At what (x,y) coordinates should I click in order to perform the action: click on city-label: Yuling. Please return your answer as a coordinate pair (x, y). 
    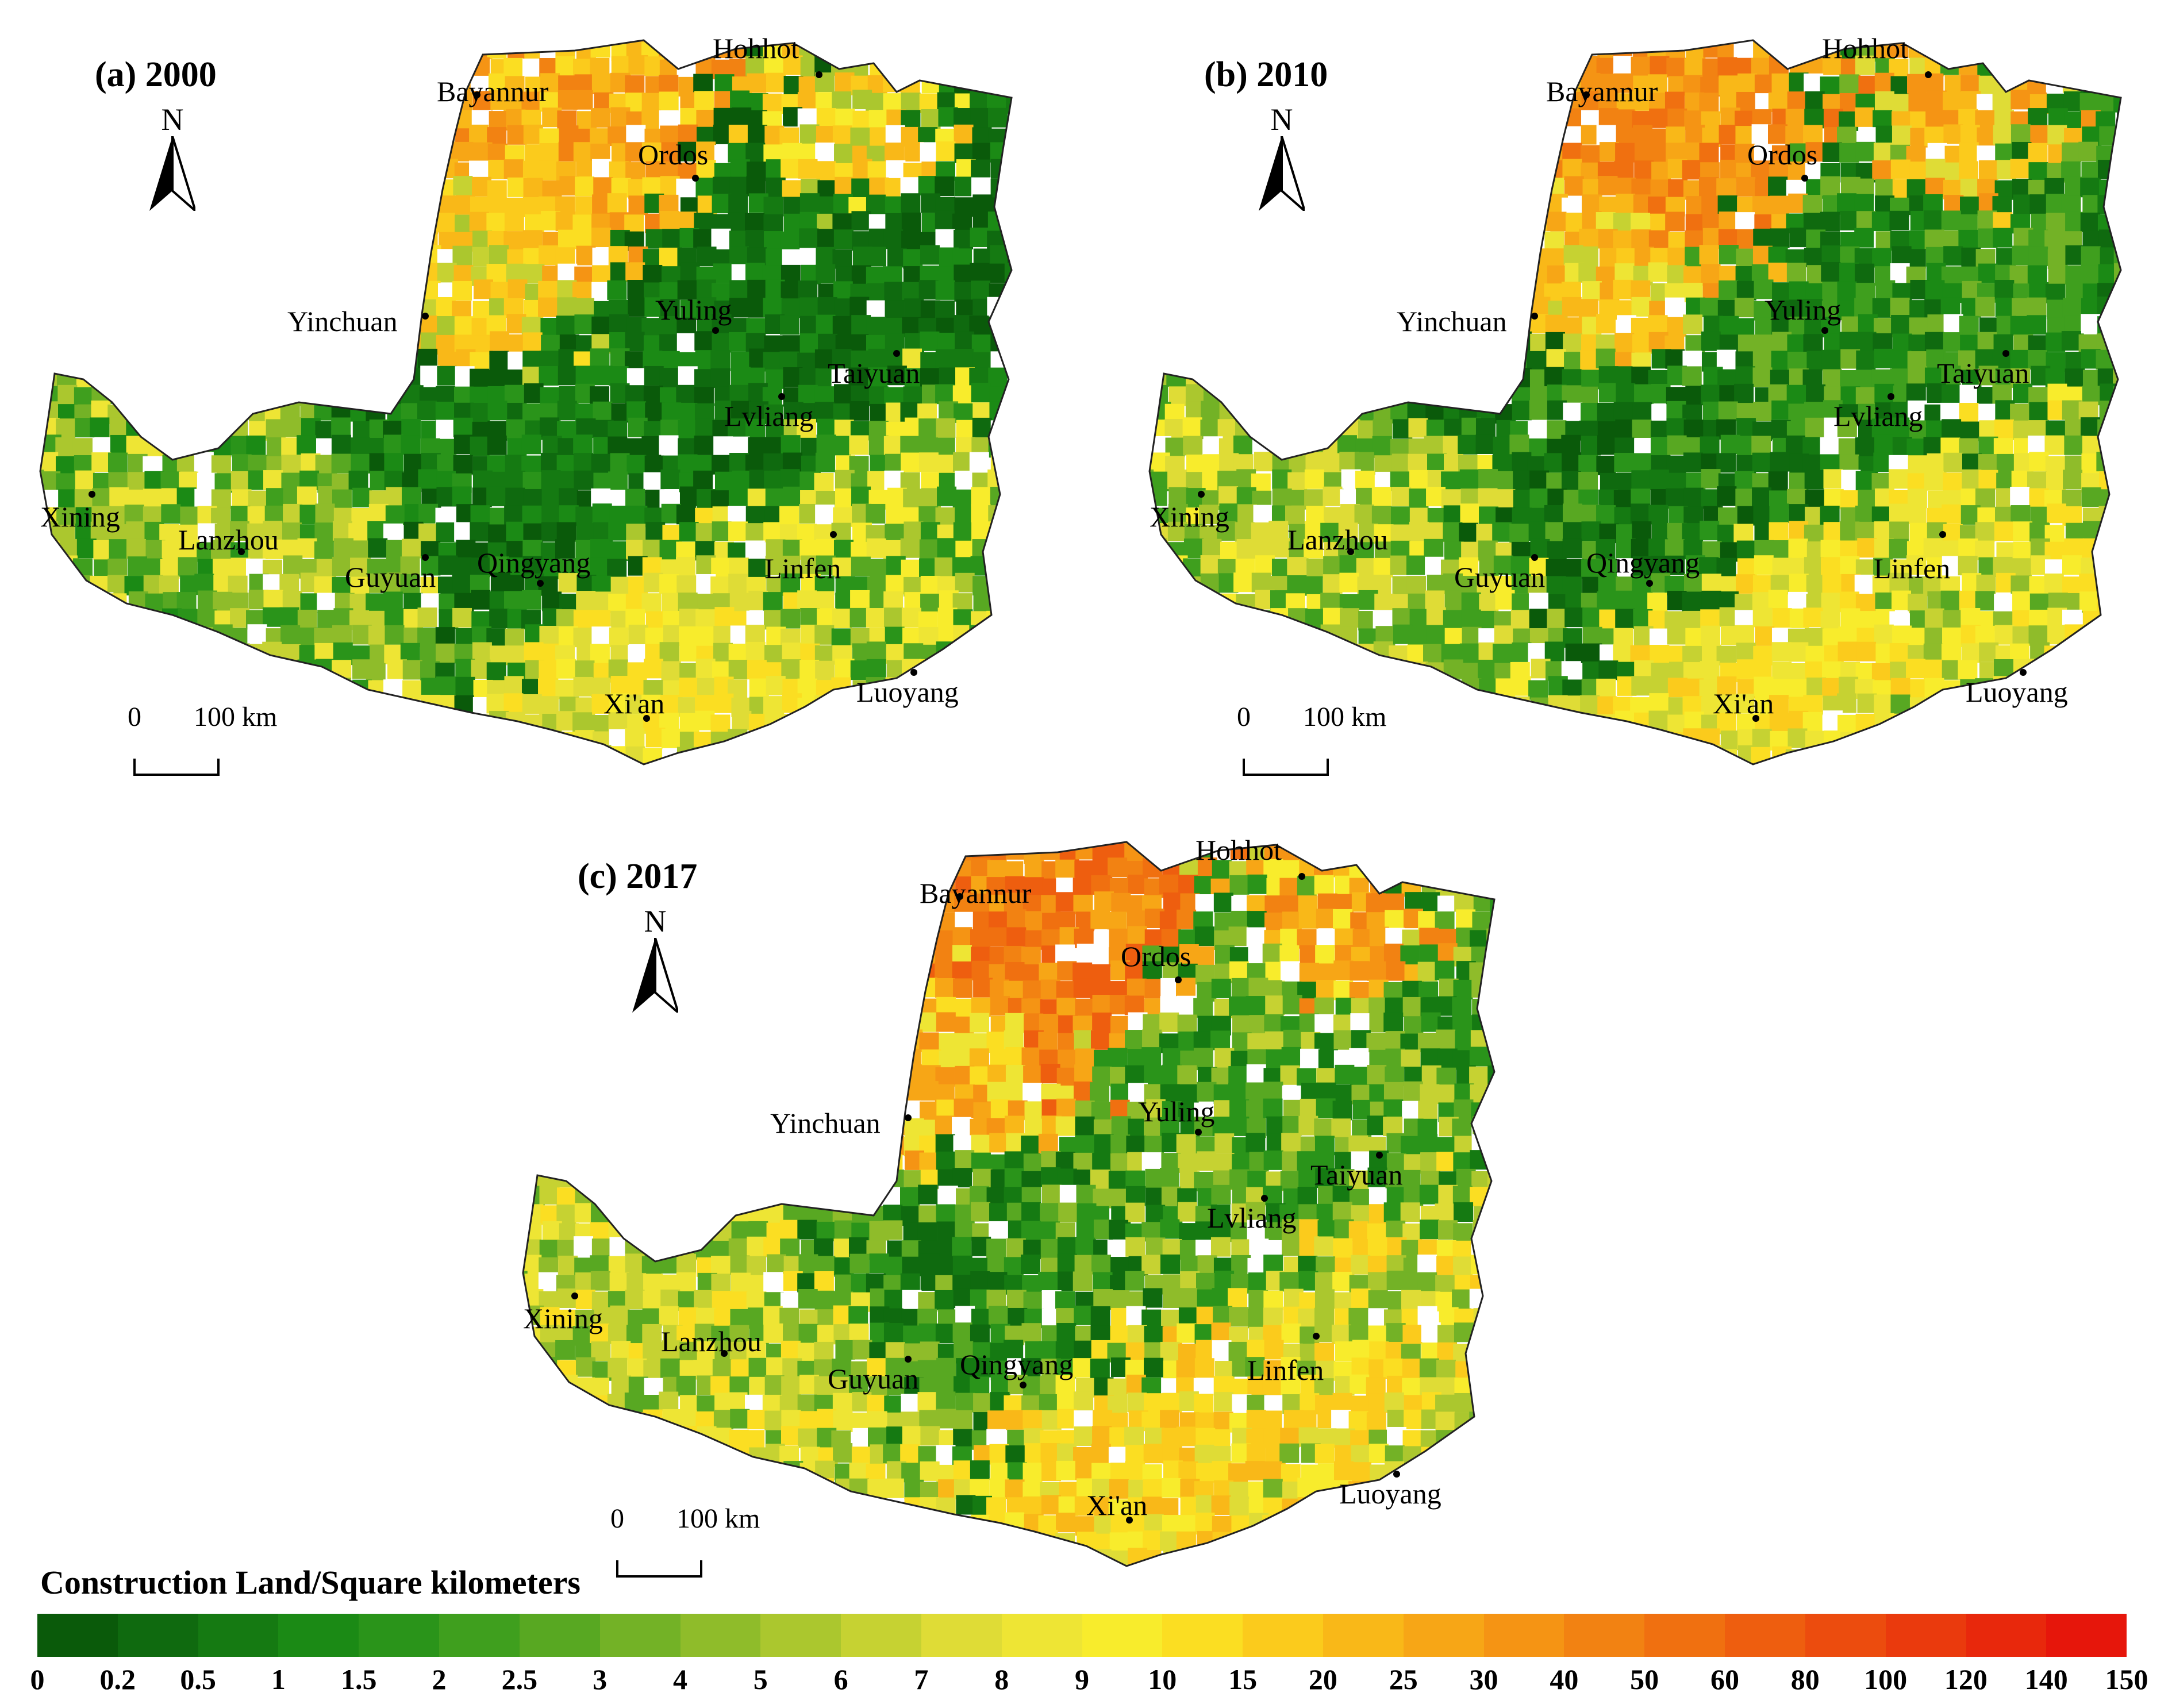
    Looking at the image, I should click on (694, 310).